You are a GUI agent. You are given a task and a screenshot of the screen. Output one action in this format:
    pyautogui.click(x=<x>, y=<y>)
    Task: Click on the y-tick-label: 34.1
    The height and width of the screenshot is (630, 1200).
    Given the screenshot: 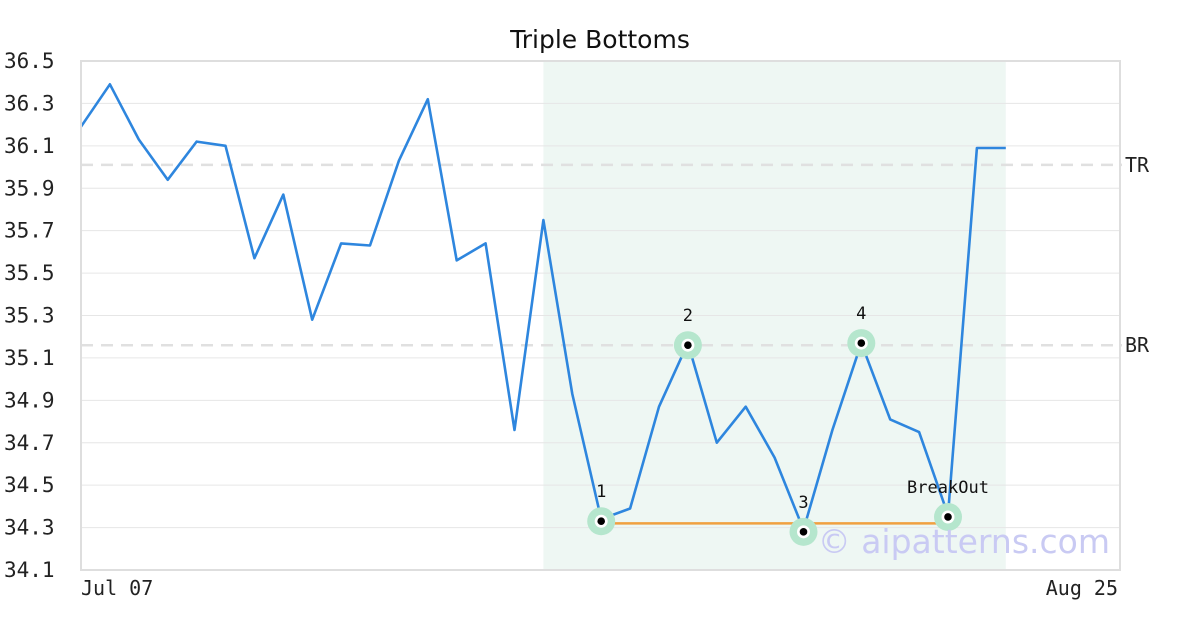 What is the action you would take?
    pyautogui.click(x=29, y=570)
    